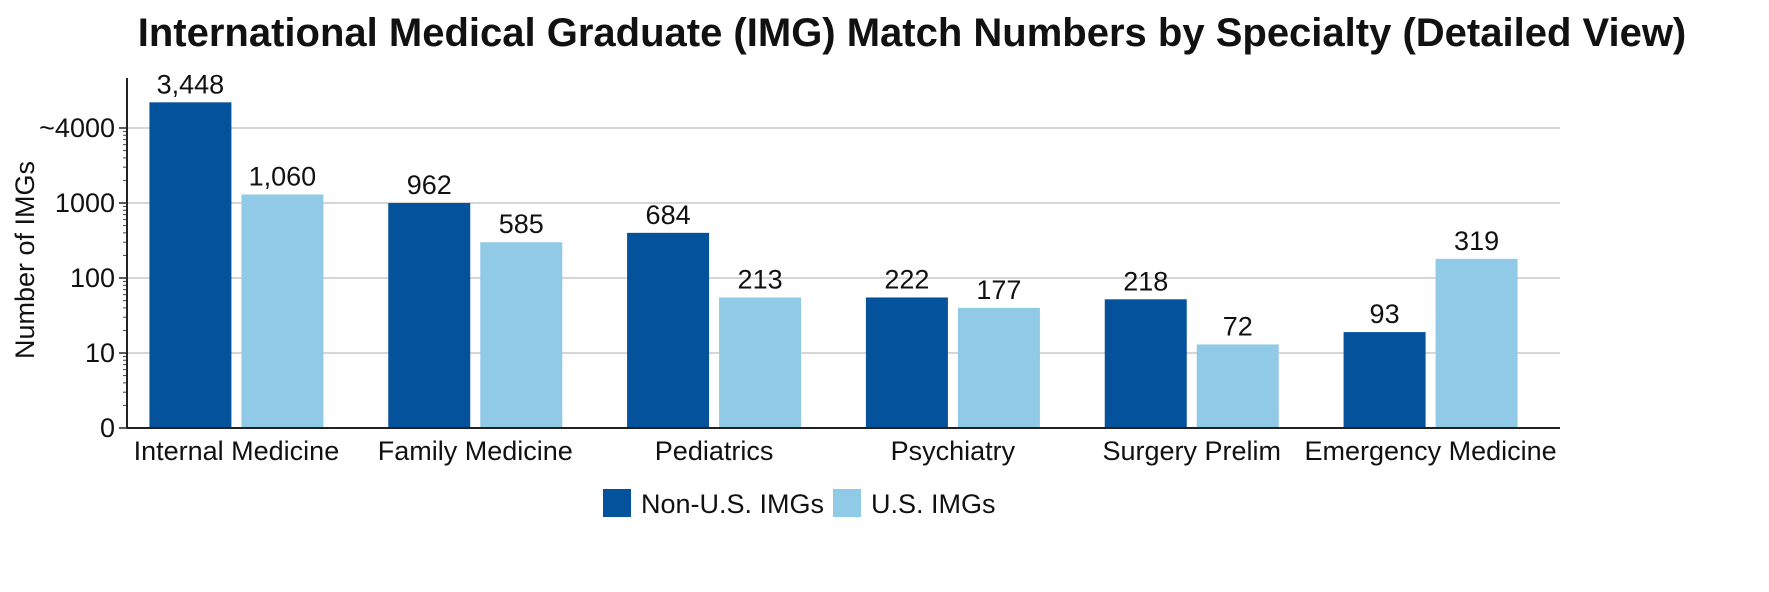 The width and height of the screenshot is (1769, 592). What do you see at coordinates (475, 451) in the screenshot?
I see `x-tick-label: Family Medicine` at bounding box center [475, 451].